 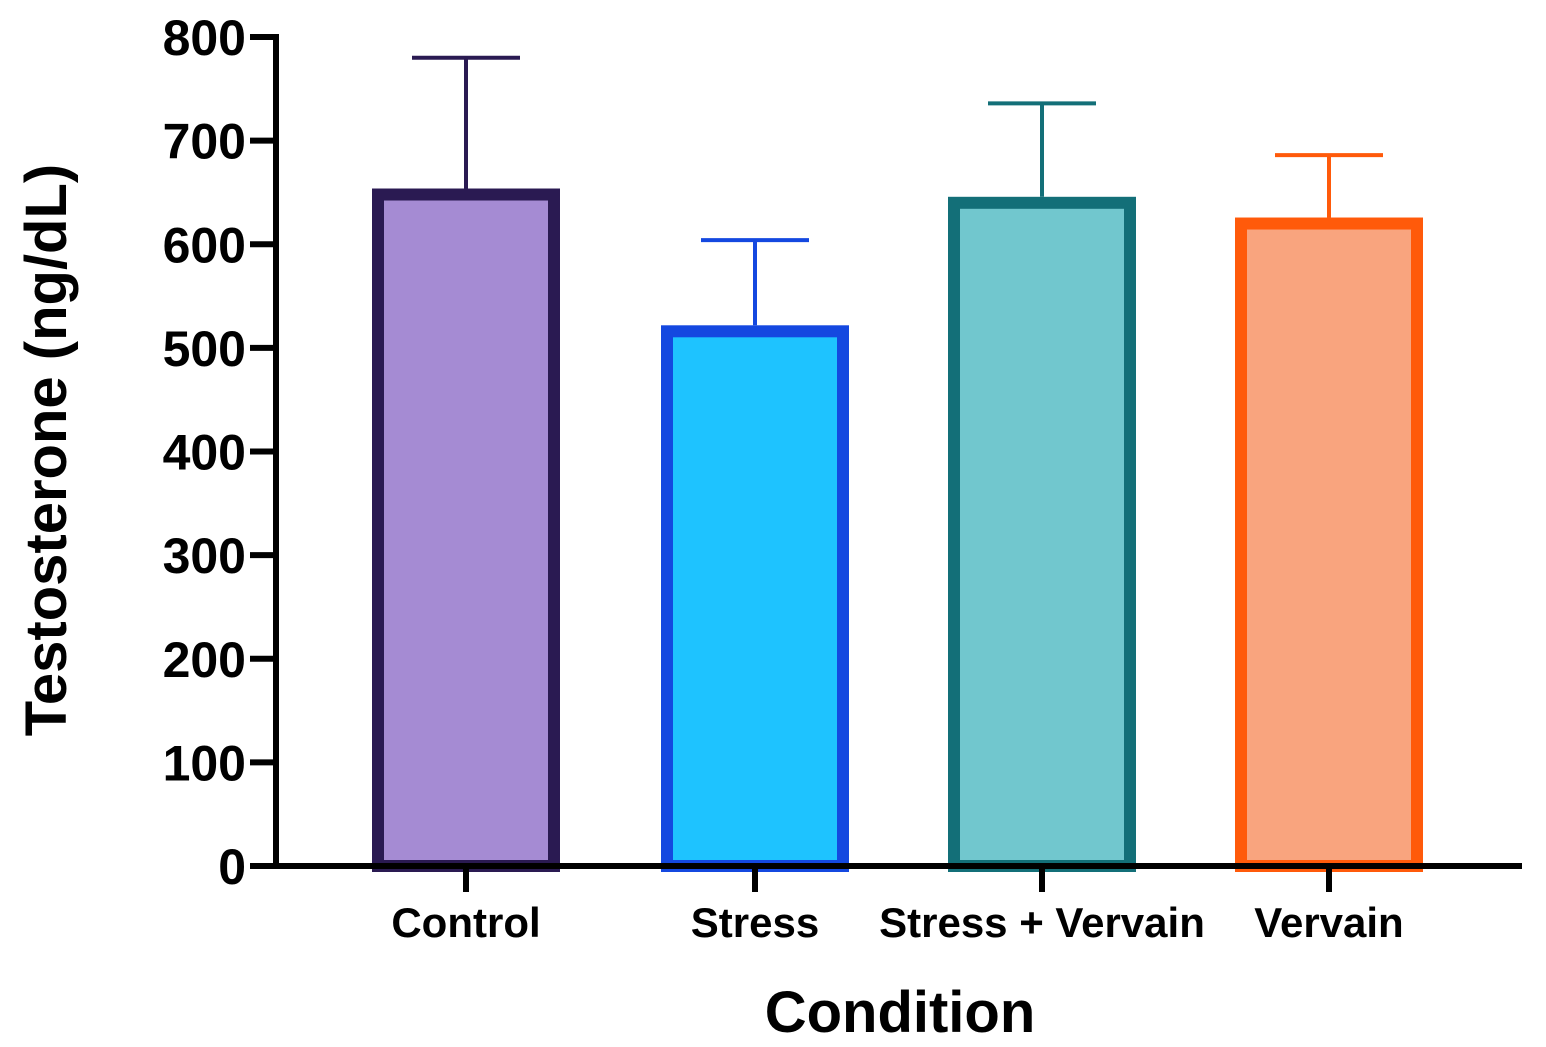 I want to click on y-tick-label: 800, so click(x=204, y=38).